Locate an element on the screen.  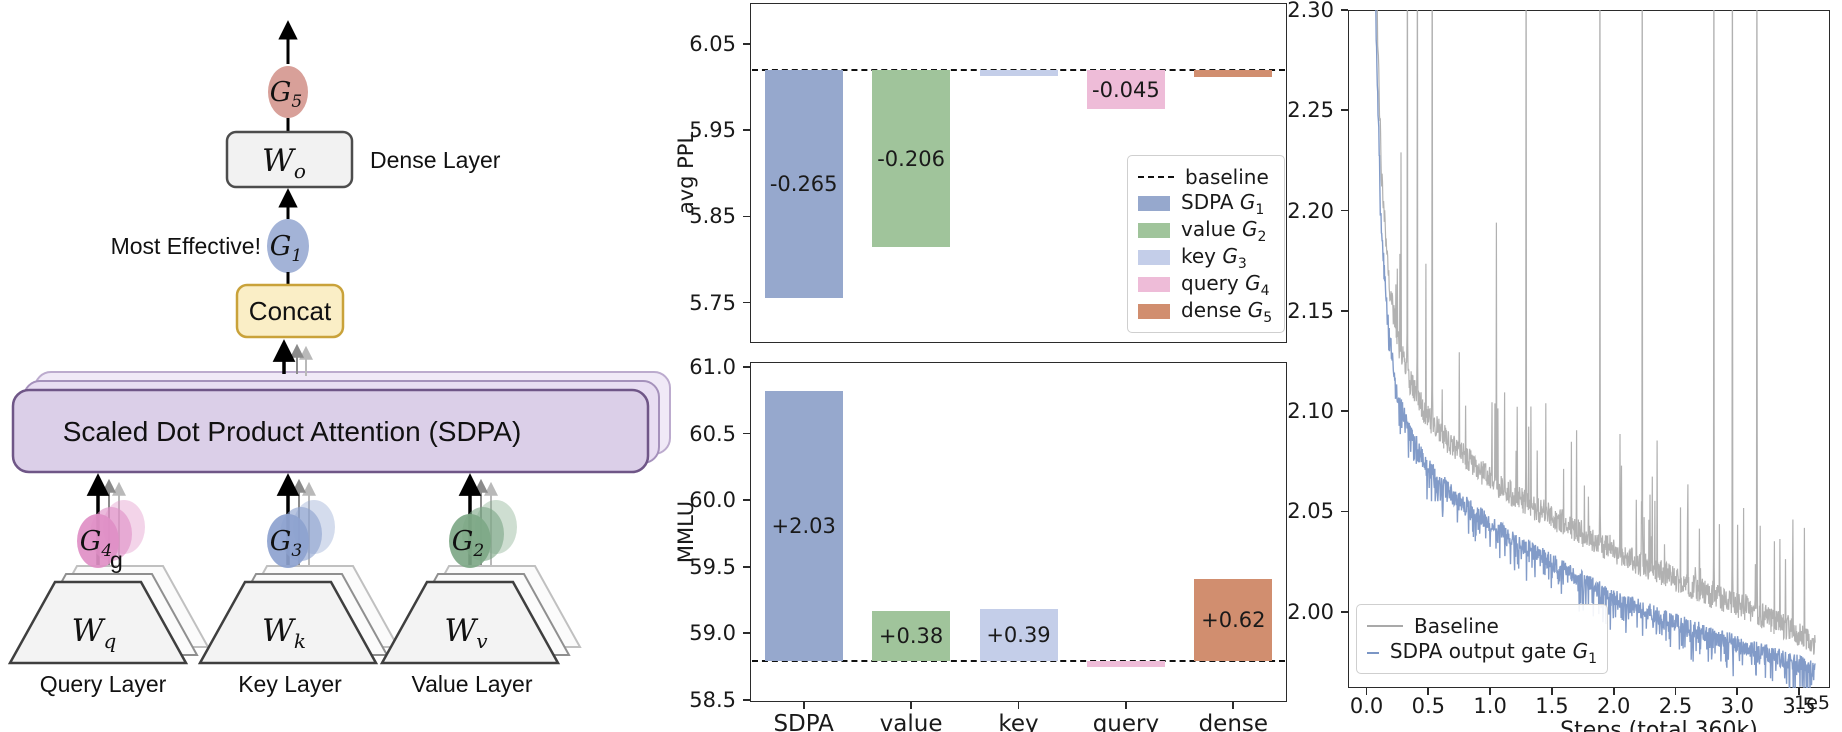
legend-item: baseline is located at coordinates (1206, 176).